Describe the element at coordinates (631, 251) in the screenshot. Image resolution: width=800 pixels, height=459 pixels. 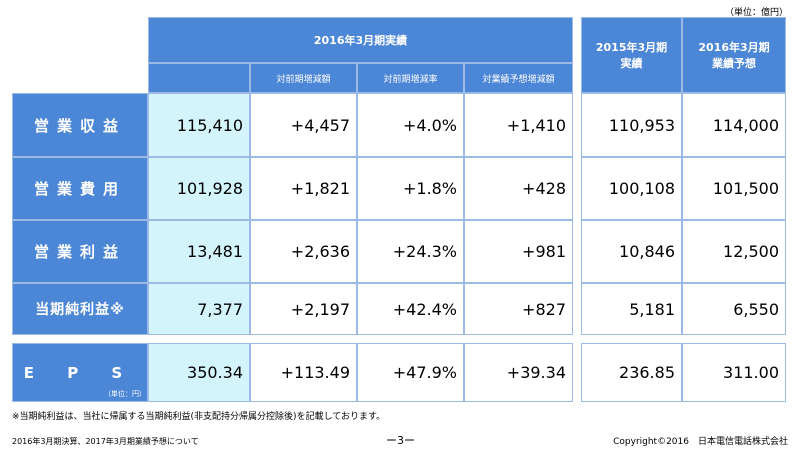
I see `row-operating-income-prev-year: 10,846` at that location.